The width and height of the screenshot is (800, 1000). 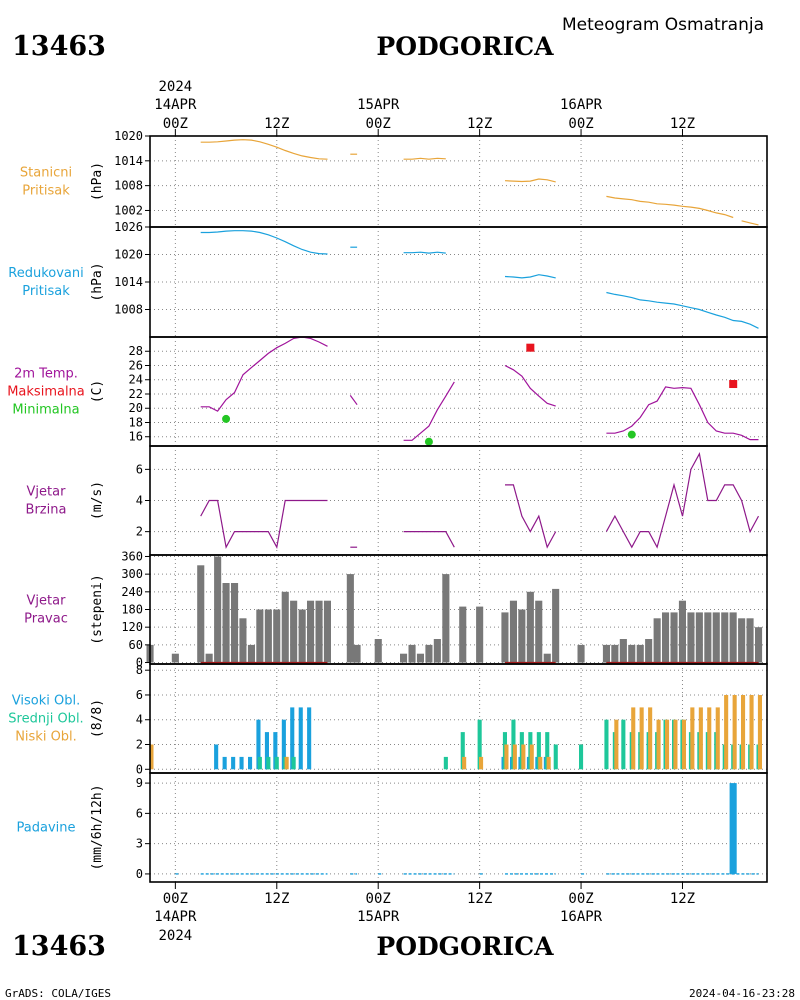 I want to click on panel-label: Maksimalna, so click(x=46, y=392).